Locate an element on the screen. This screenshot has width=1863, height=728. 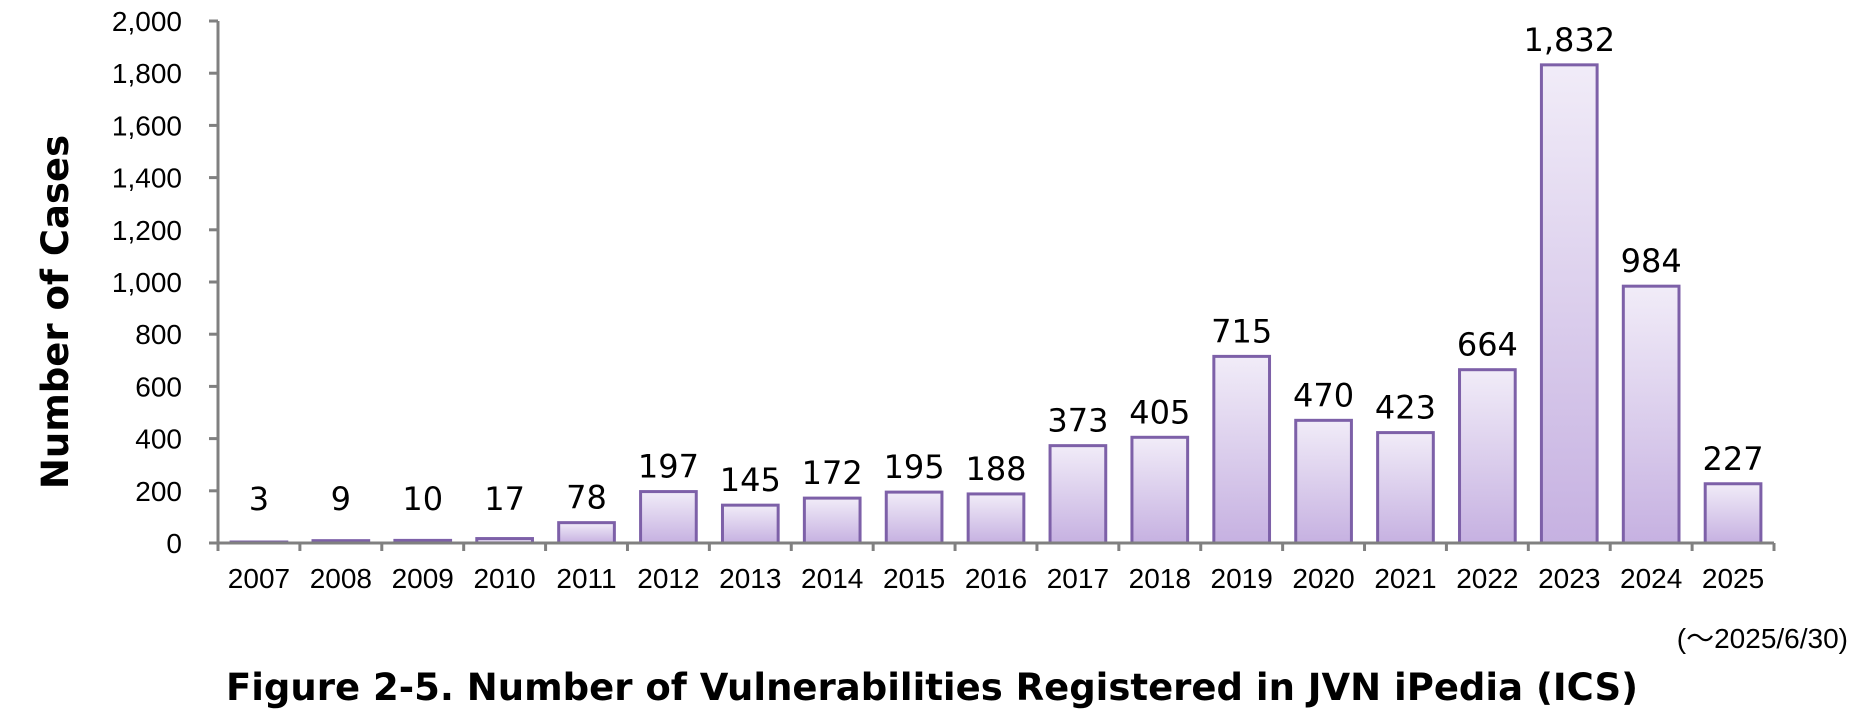
bar-2019 is located at coordinates (1242, 449).